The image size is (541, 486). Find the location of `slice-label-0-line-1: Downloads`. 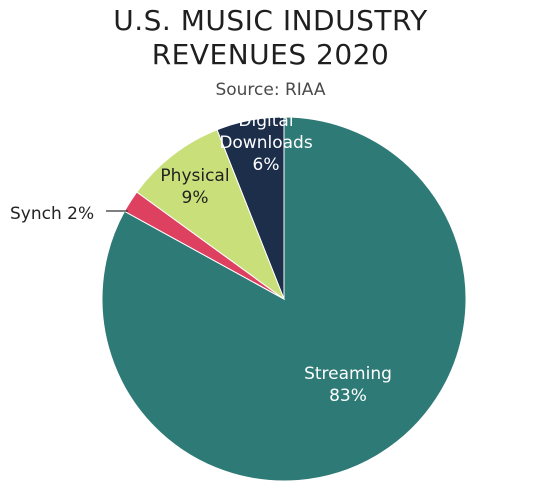

slice-label-0-line-1: Downloads is located at coordinates (266, 143).